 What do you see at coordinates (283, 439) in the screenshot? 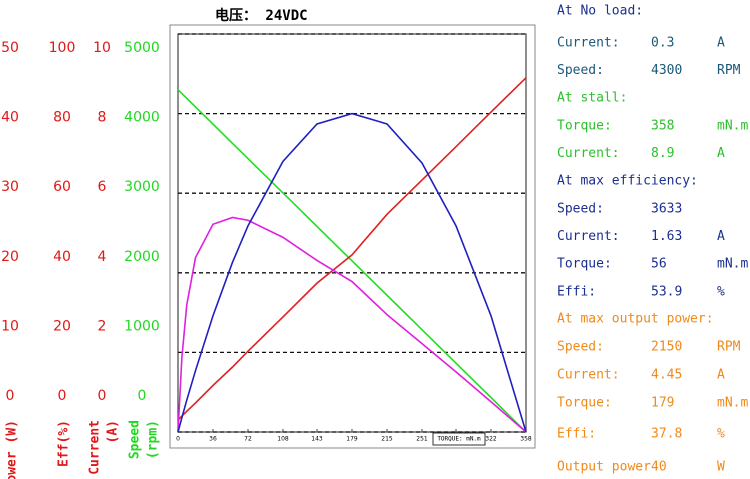
I see `x-tick-label: 108` at bounding box center [283, 439].